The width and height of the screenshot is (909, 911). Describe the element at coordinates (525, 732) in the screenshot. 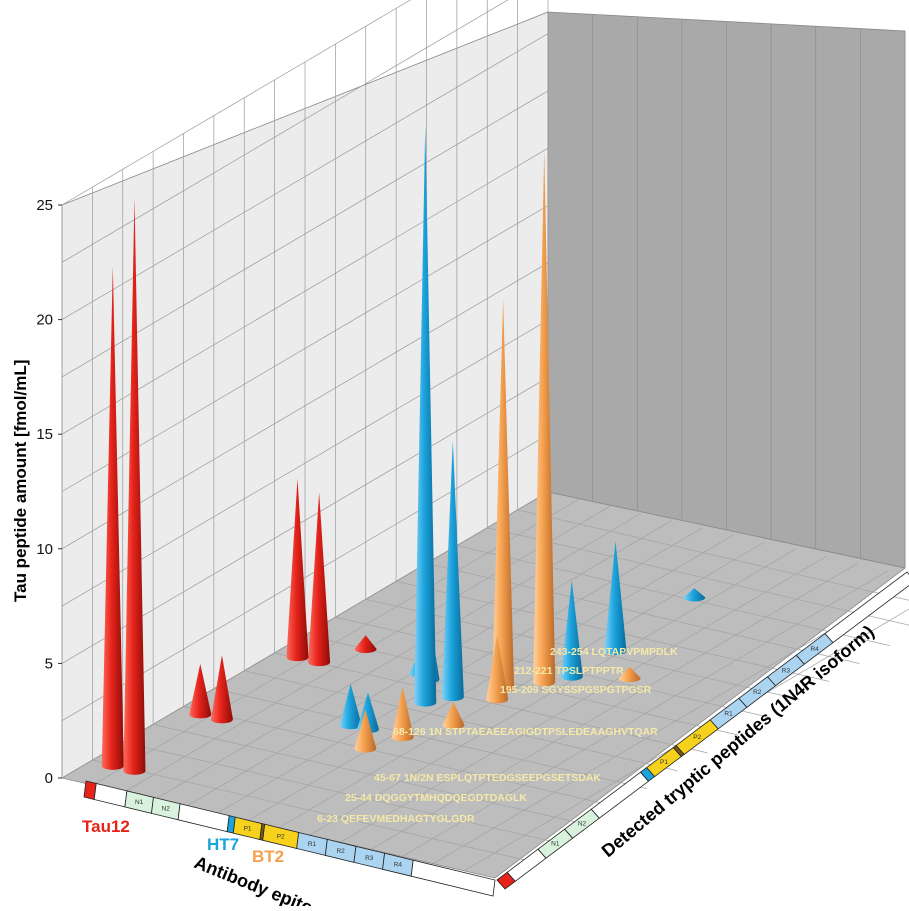

I see `peptide-label-68-126: 68-126 1N STPTAEAEEAGIGDTPSLEDEAAGHVTQAR` at that location.